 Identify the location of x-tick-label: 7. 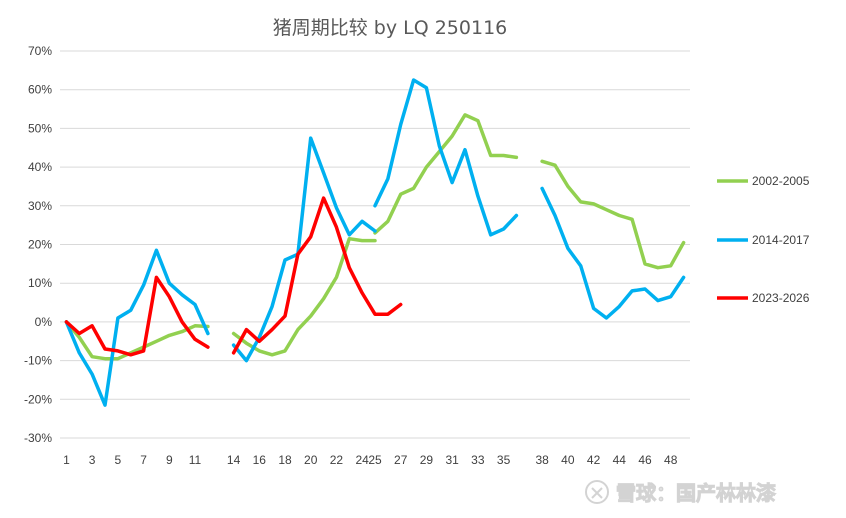
(143, 460).